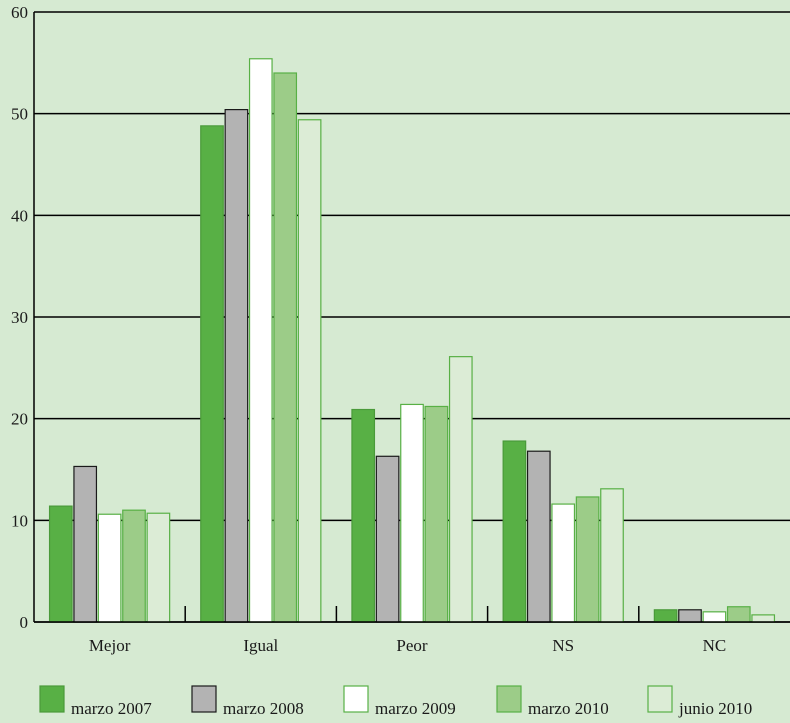  I want to click on y-tick-label: 20, so click(19, 419).